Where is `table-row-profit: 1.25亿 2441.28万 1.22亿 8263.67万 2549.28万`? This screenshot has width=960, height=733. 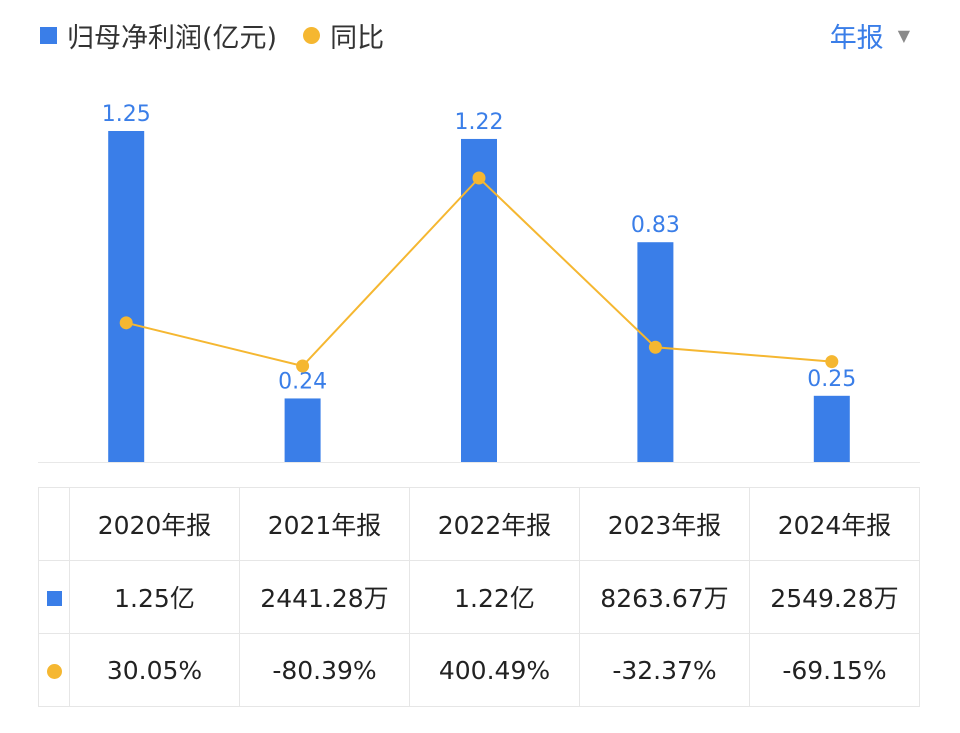 table-row-profit: 1.25亿 2441.28万 1.22亿 8263.67万 2549.28万 is located at coordinates (479, 597).